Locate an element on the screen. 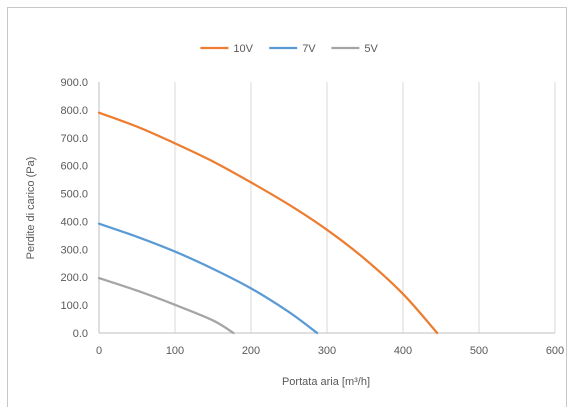  y-tick-800.0: 800.0 is located at coordinates (74, 111).